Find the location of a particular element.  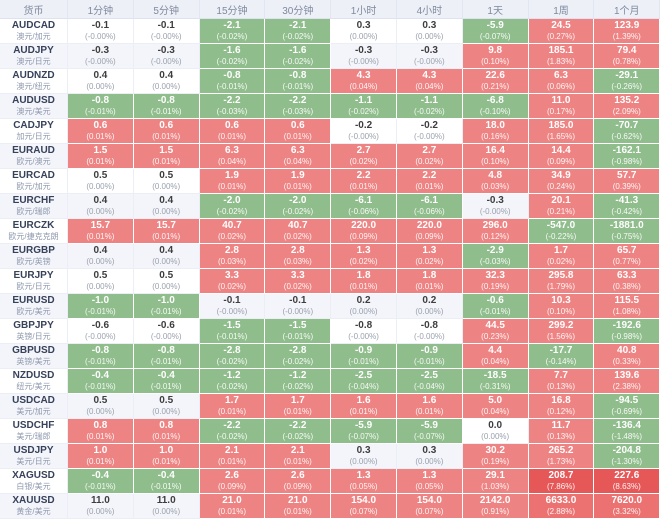

heatmap-cell: -17.7 (-0.14%) is located at coordinates (561, 356).